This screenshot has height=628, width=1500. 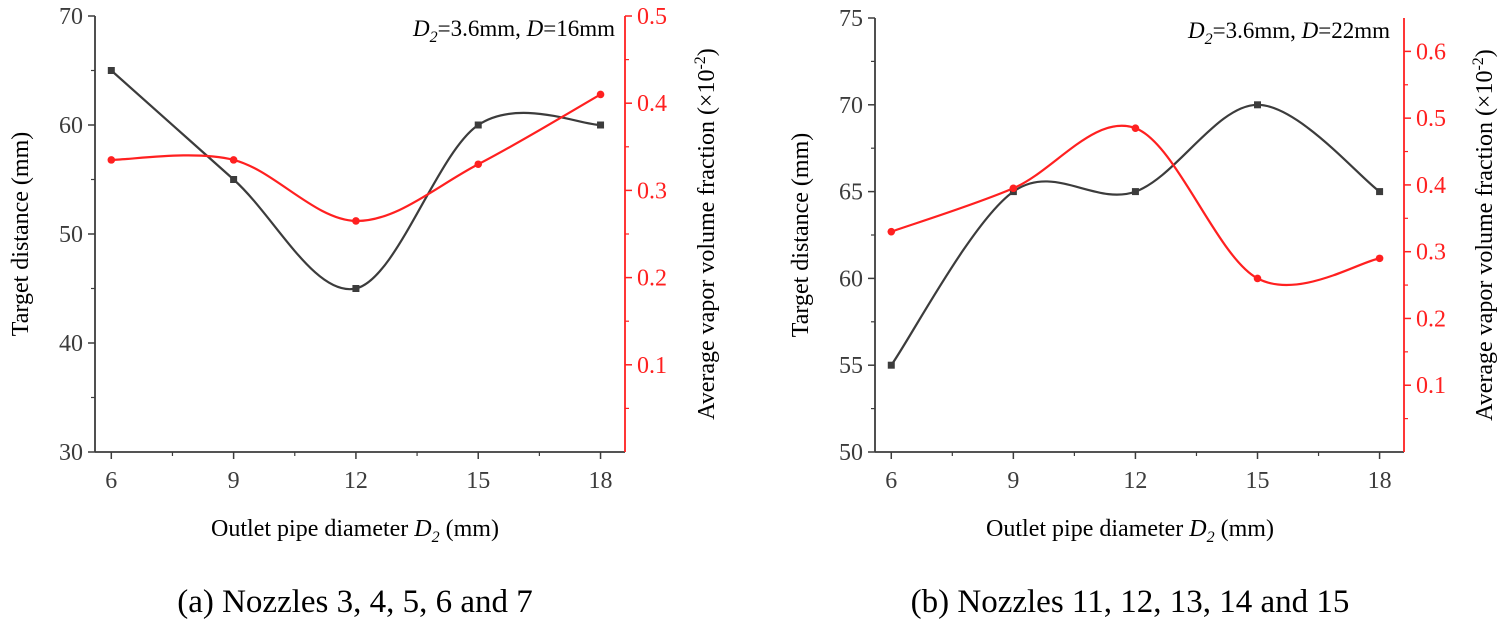 I want to click on annotation-d-value: =16mm, so click(x=579, y=28).